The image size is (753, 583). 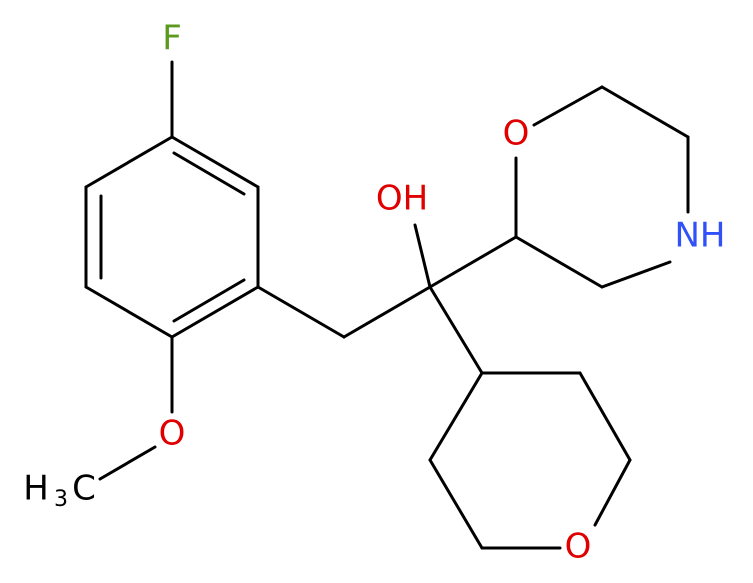 What do you see at coordinates (700, 236) in the screenshot?
I see `atom-label: NH` at bounding box center [700, 236].